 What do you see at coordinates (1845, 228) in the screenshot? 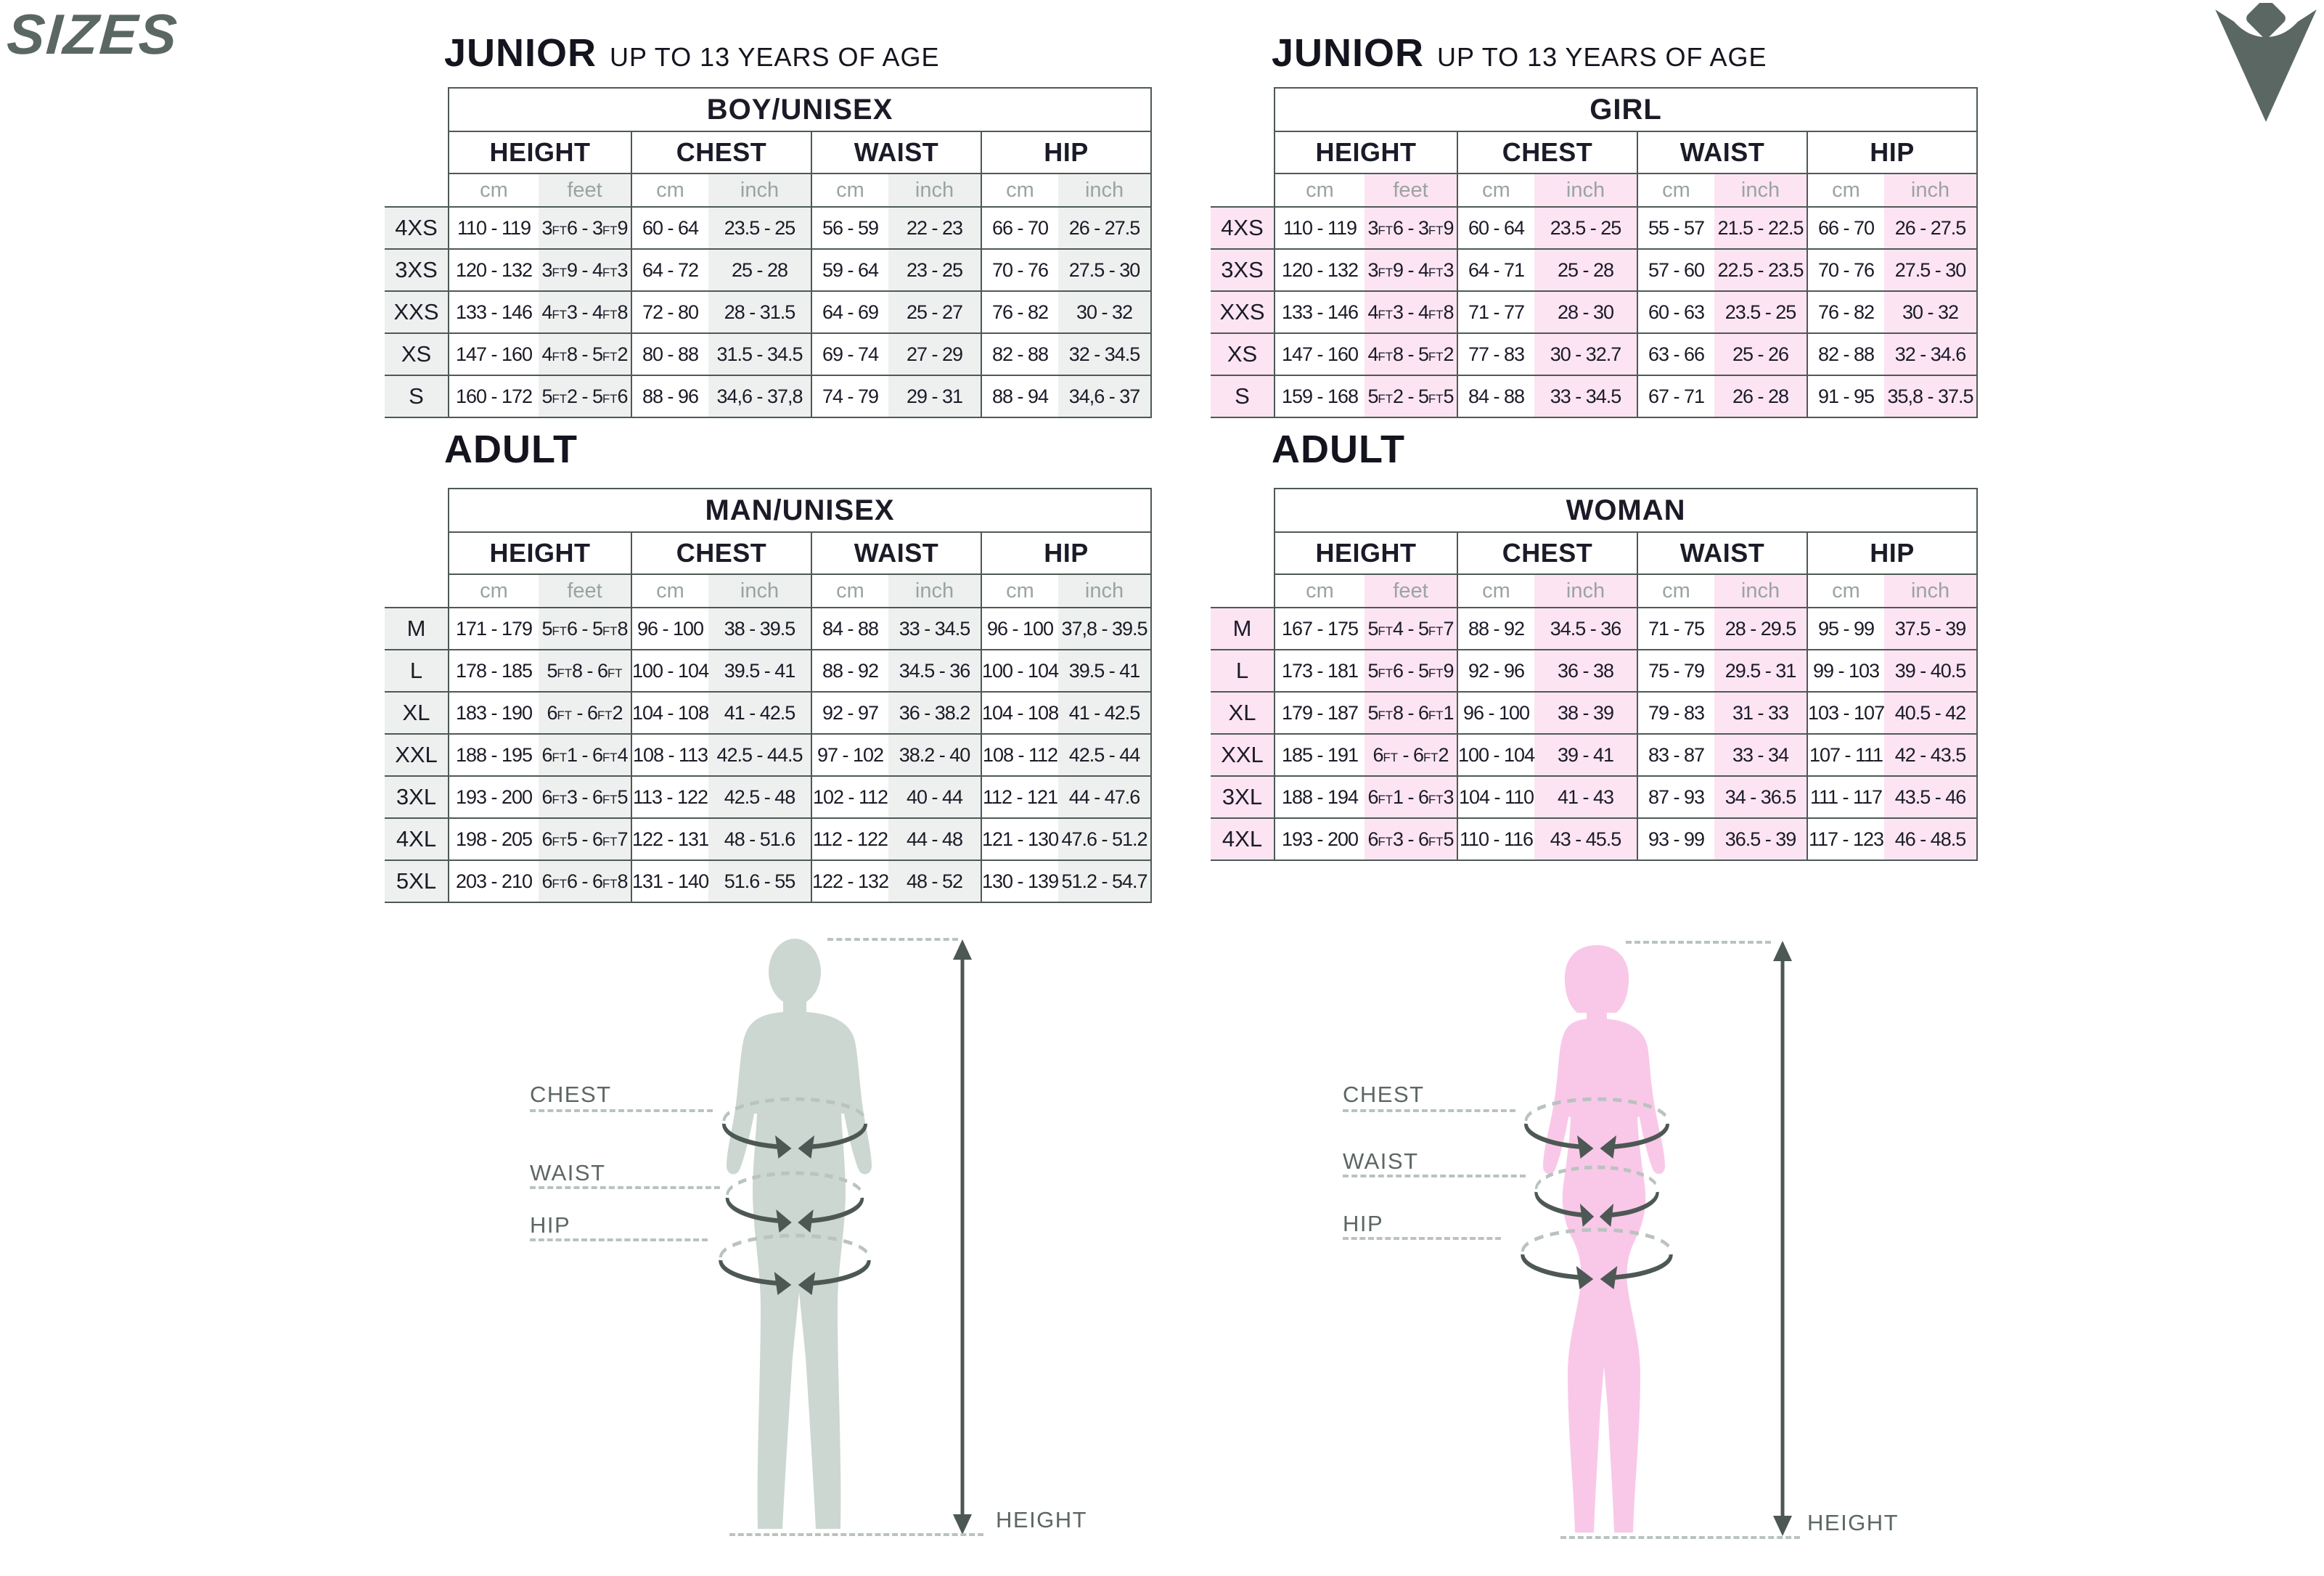
I see `measure-cell: 66 - 70` at bounding box center [1845, 228].